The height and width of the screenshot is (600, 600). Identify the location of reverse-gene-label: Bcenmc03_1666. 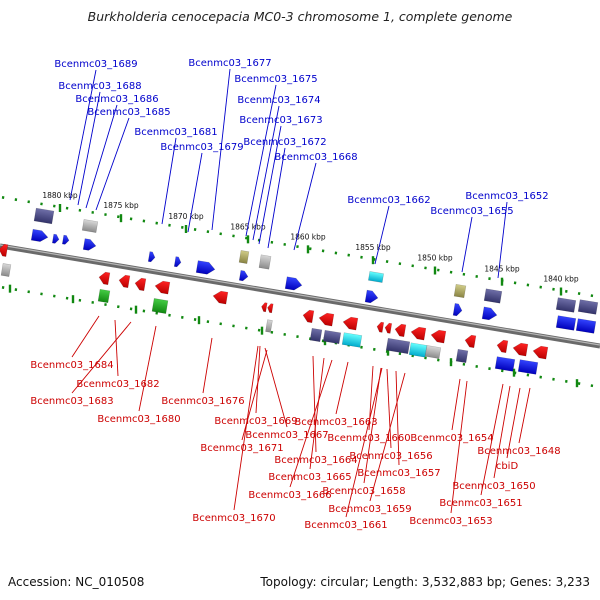
(289, 495).